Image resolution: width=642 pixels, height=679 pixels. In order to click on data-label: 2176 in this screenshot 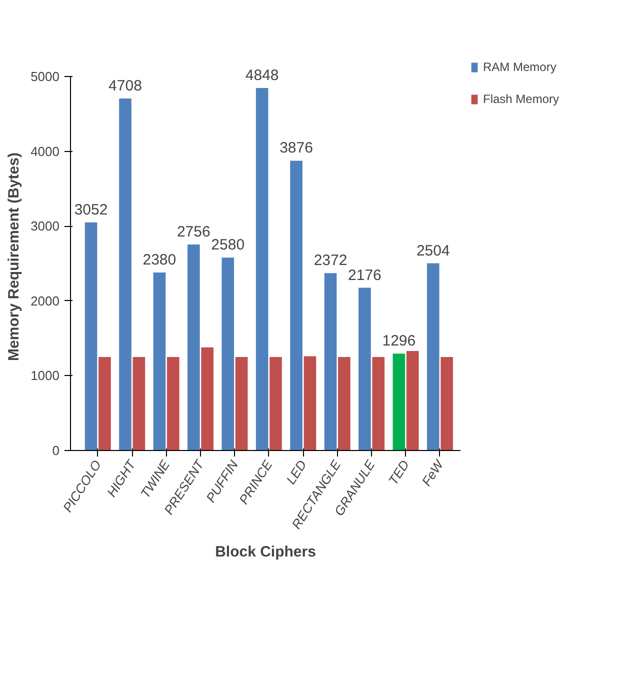, I will do `click(365, 275)`.